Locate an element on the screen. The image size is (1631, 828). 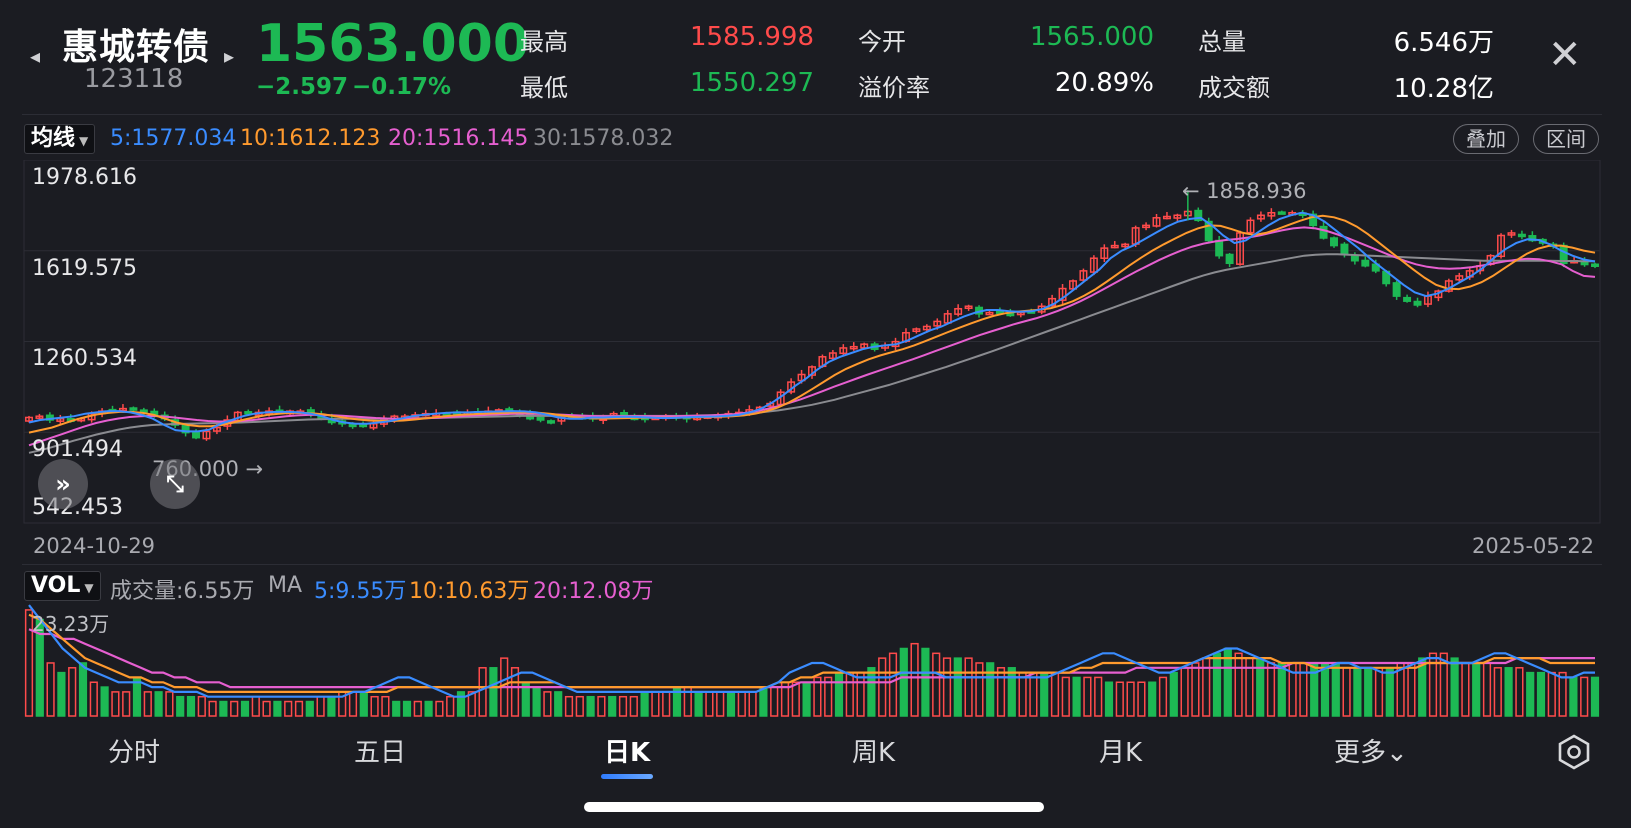
stat-label-open: 今开 is located at coordinates (882, 42).